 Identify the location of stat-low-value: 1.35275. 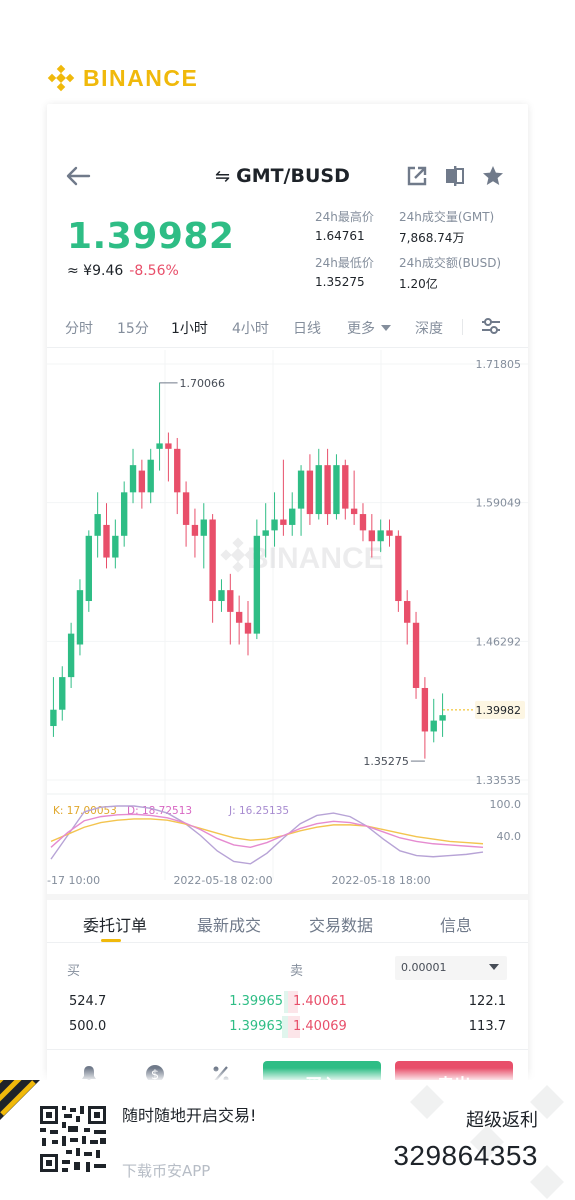
(340, 282).